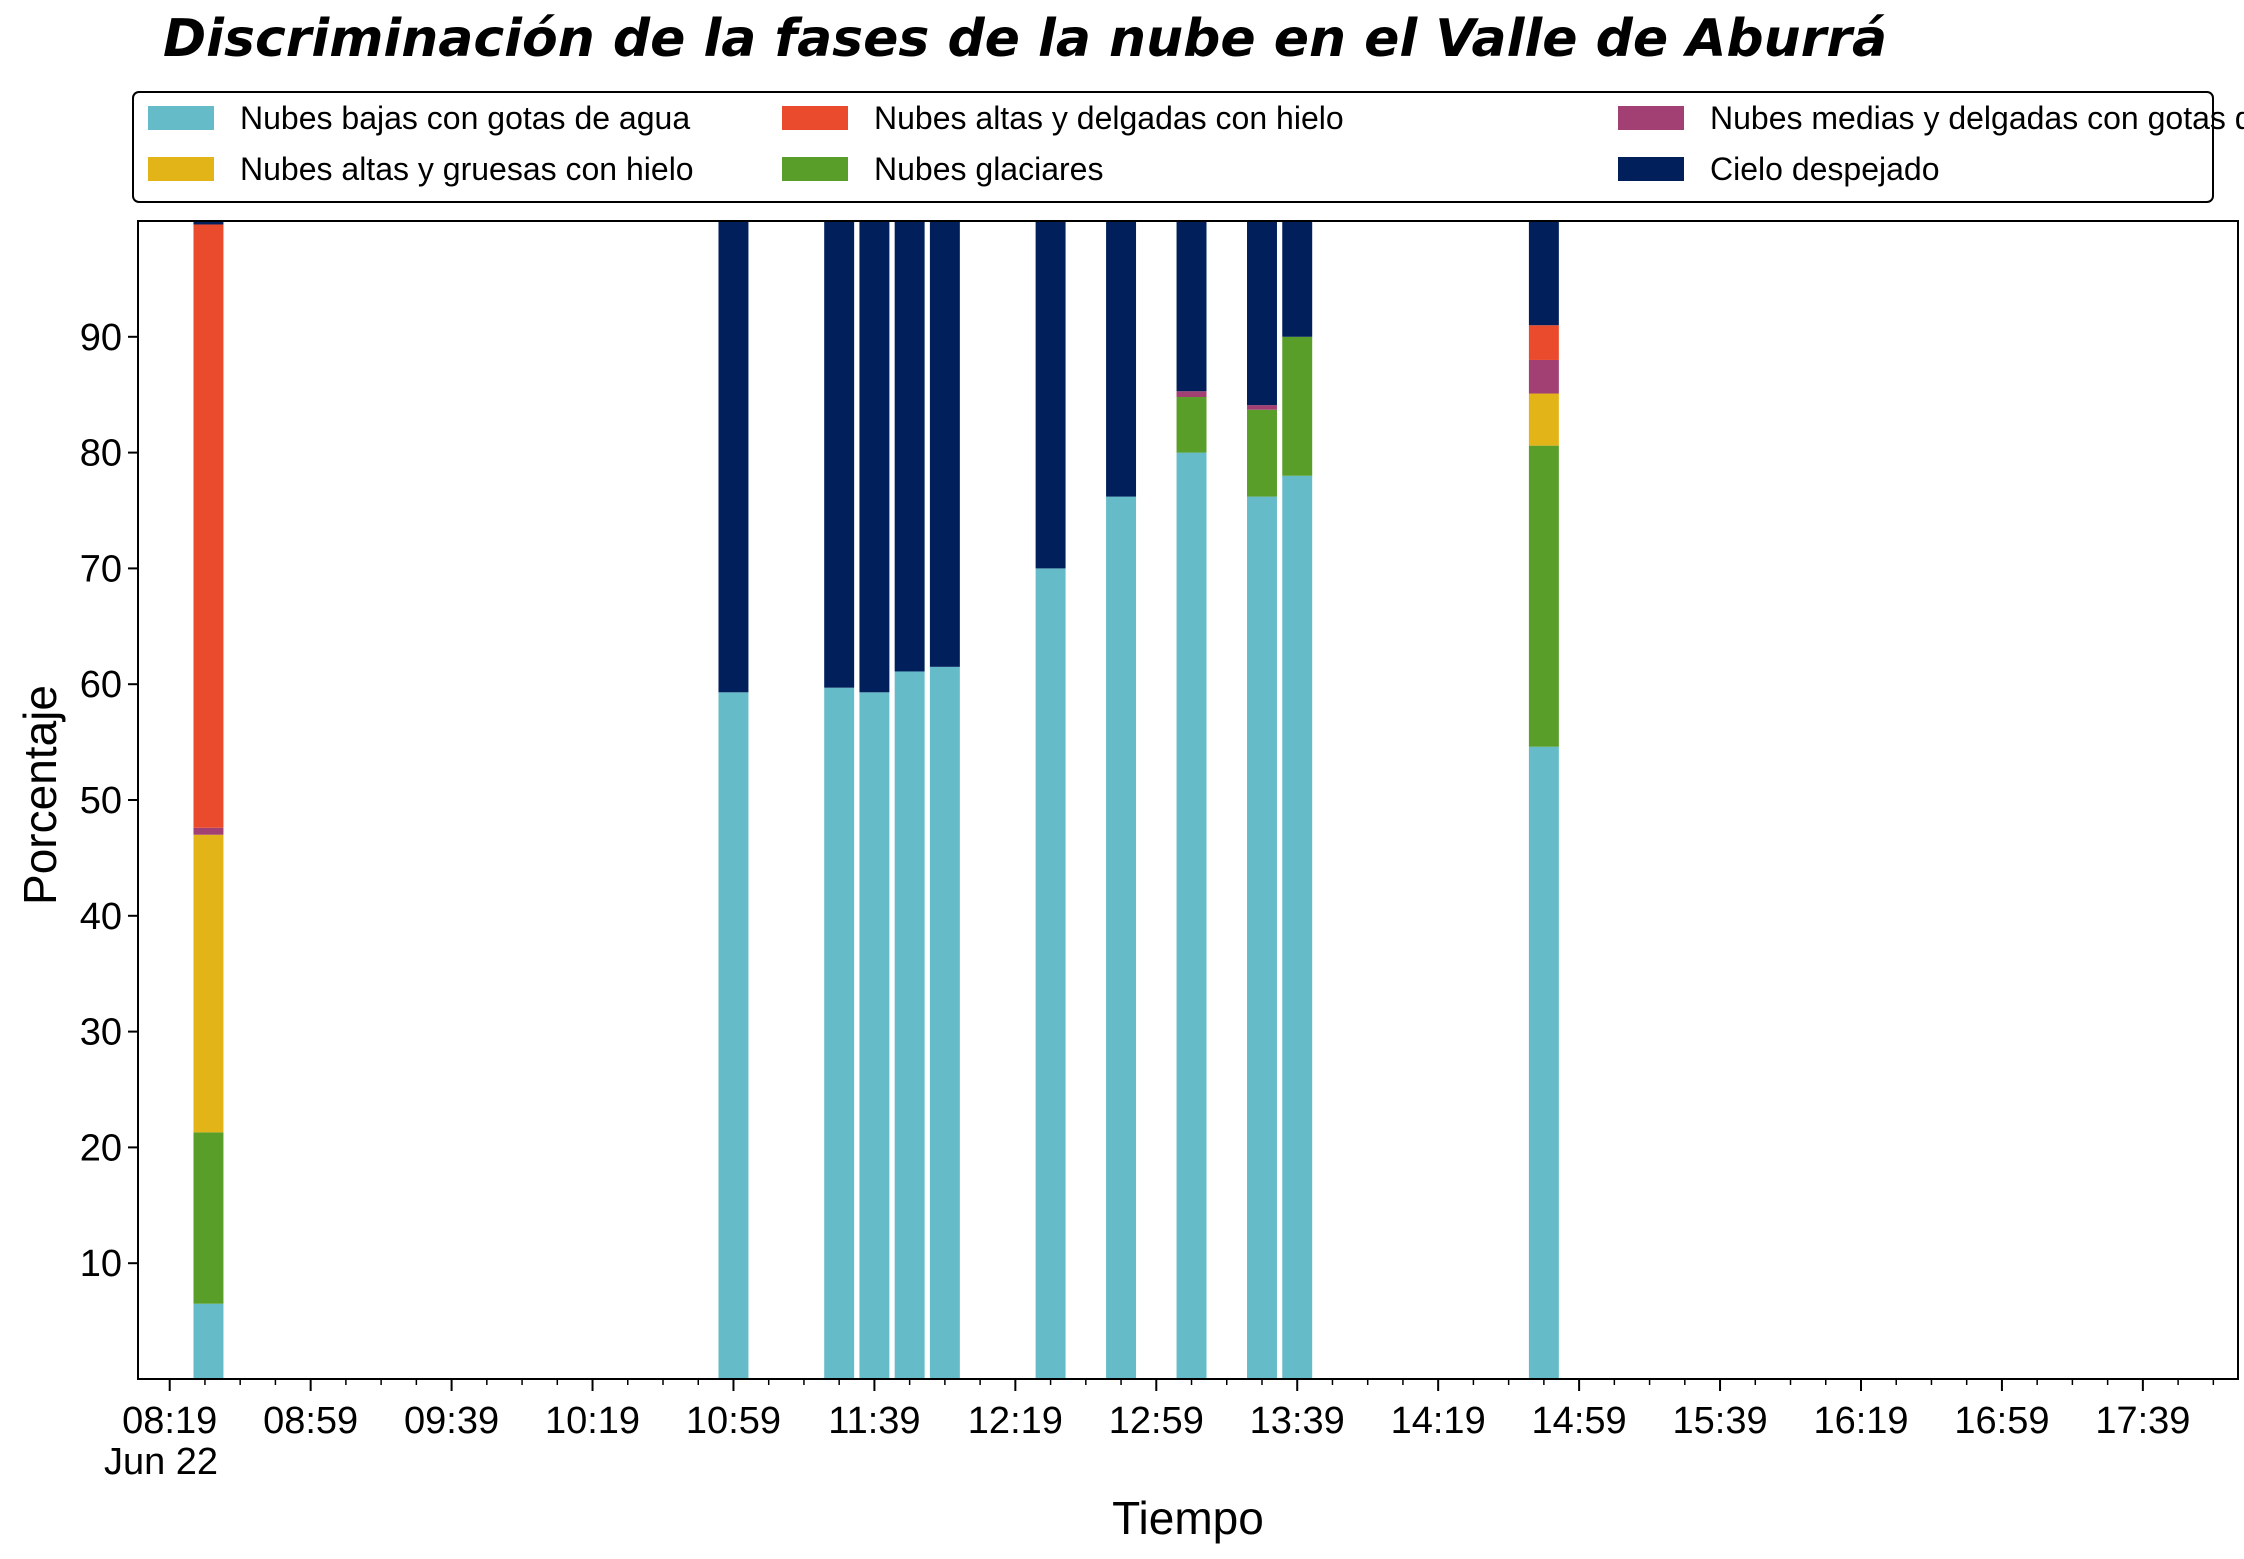 The height and width of the screenshot is (1559, 2244). Describe the element at coordinates (465, 118) in the screenshot. I see `legend-label: Nubes bajas con gotas de agua` at that location.